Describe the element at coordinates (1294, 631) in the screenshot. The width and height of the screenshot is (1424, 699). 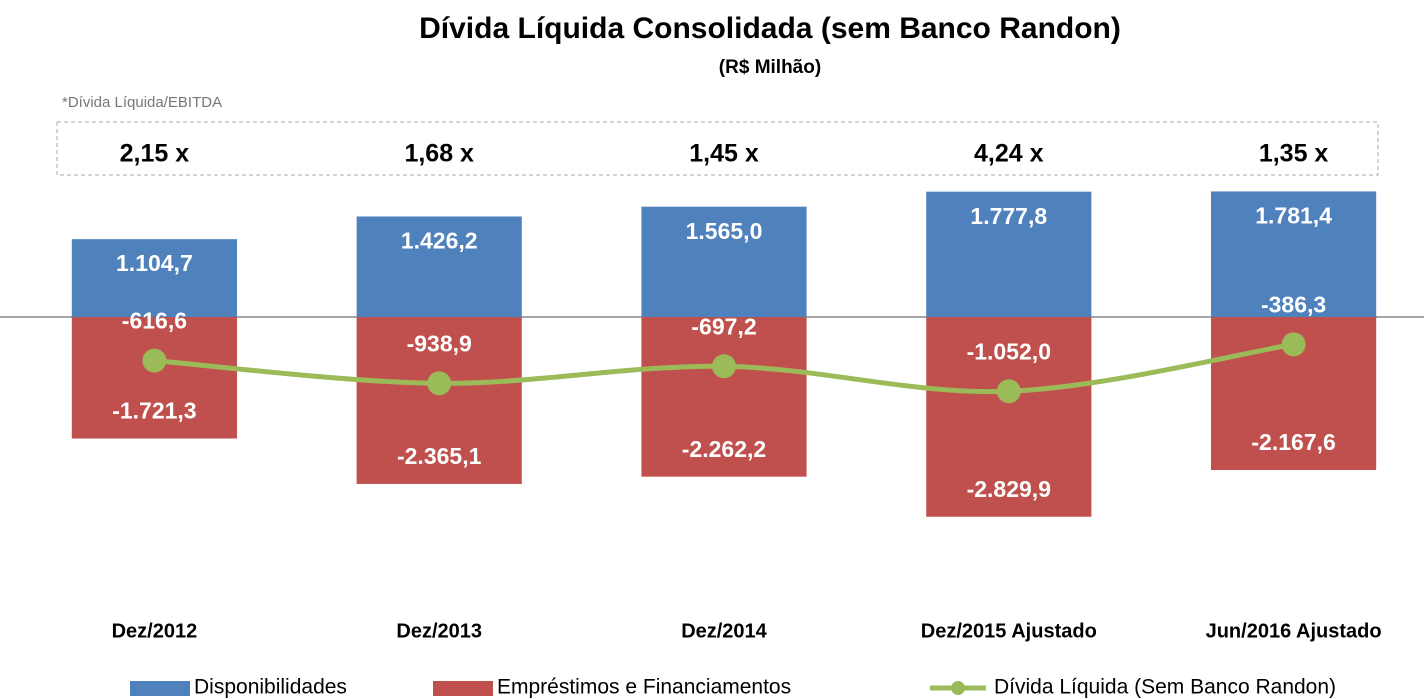
I see `x-tick-label: Jun/2016 Ajustado` at that location.